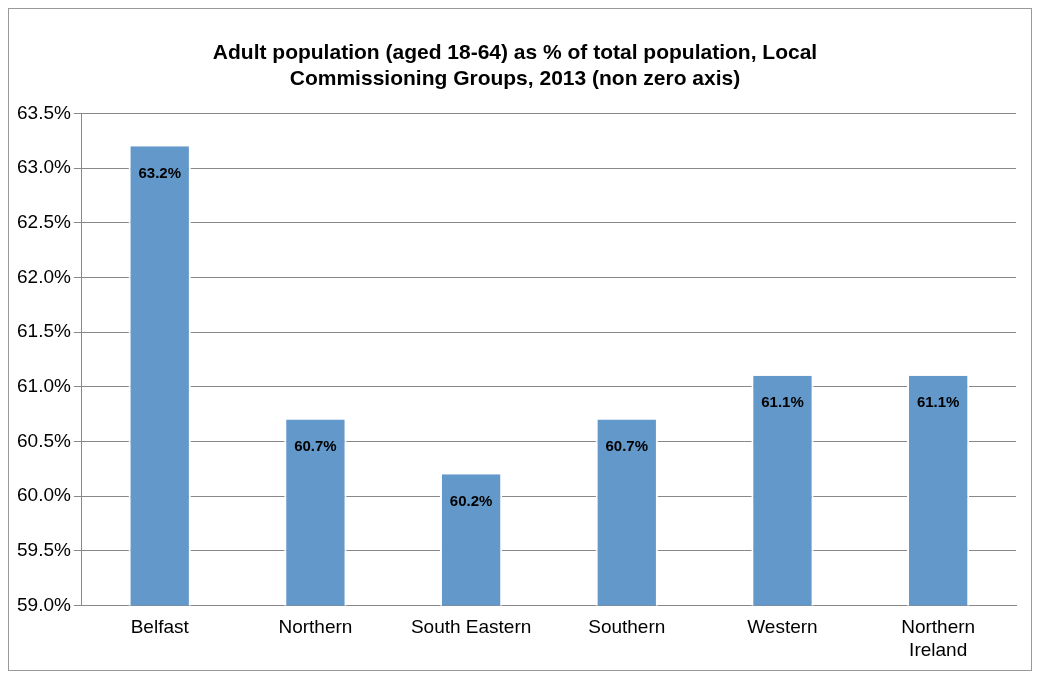 The height and width of the screenshot is (677, 1038). Describe the element at coordinates (44, 604) in the screenshot. I see `y-tick-label: 59.0%` at that location.